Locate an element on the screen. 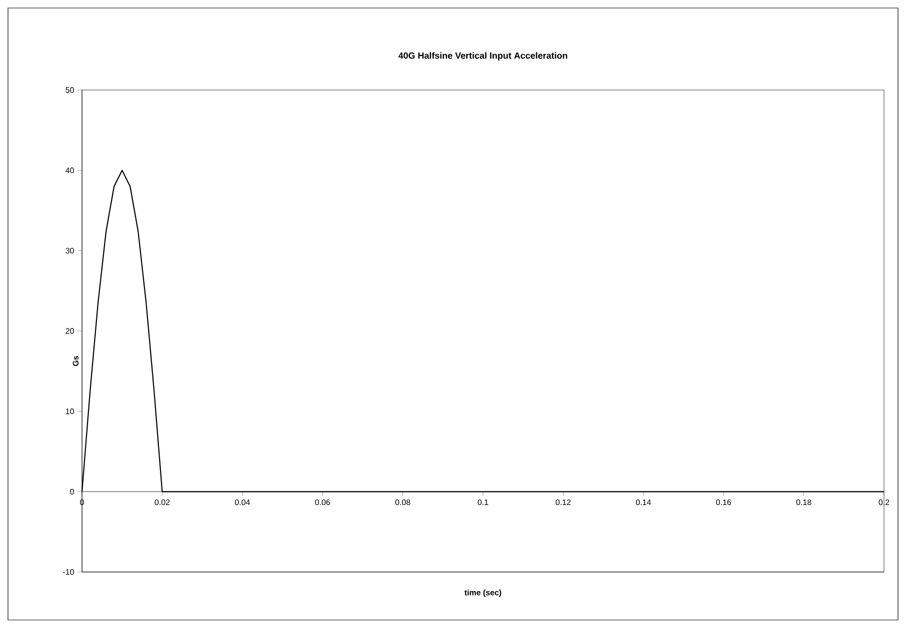 The image size is (907, 627). chart-title: 40G Halfsine Vertical Input Acceleration is located at coordinates (483, 56).